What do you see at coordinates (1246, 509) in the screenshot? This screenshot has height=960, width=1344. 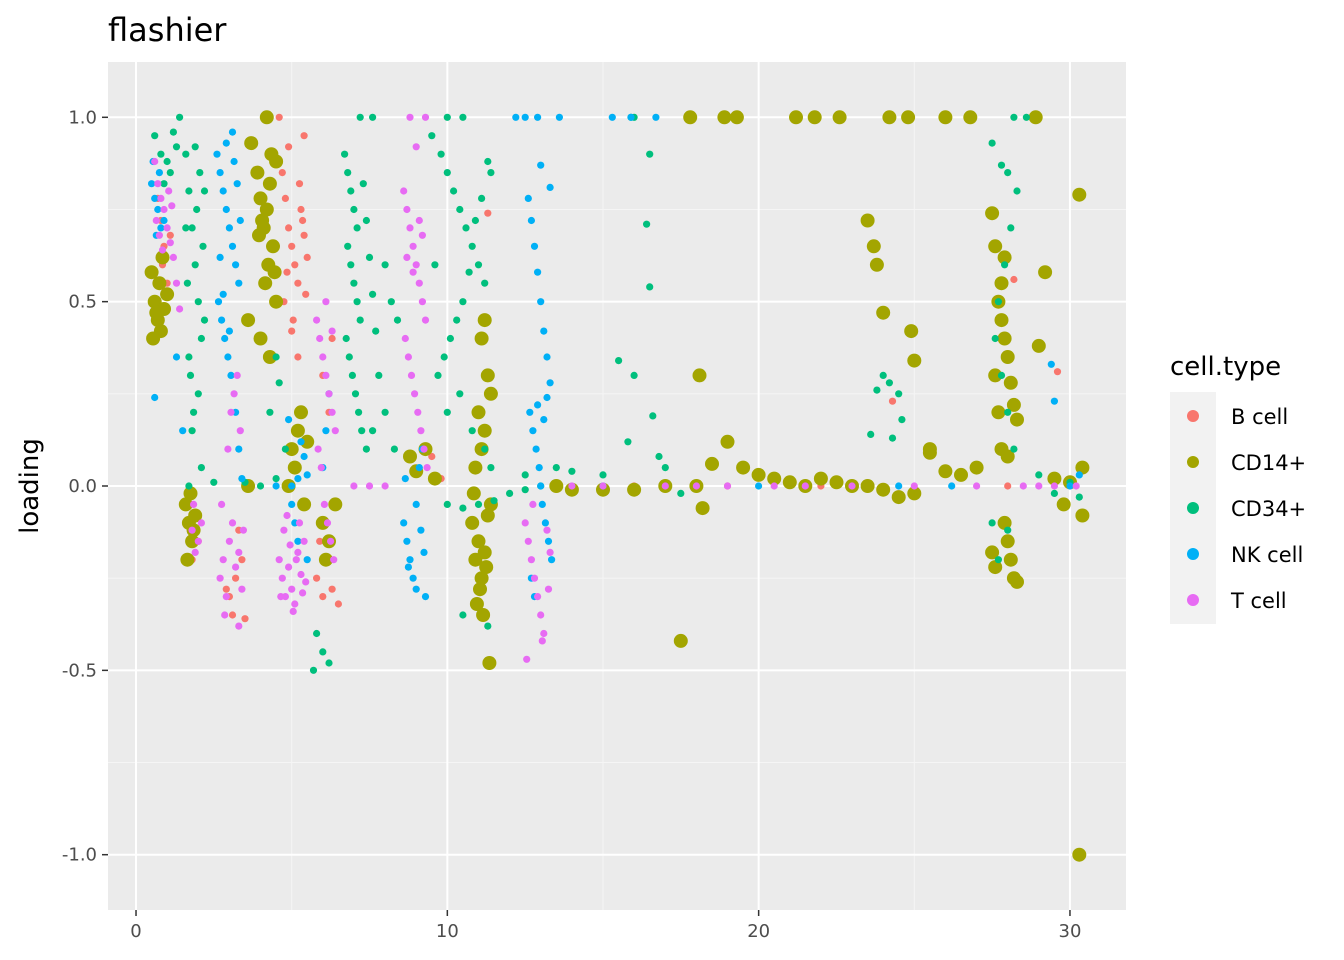 I see `legend: B cell CD14+ CD34+ NK cell T cell` at bounding box center [1246, 509].